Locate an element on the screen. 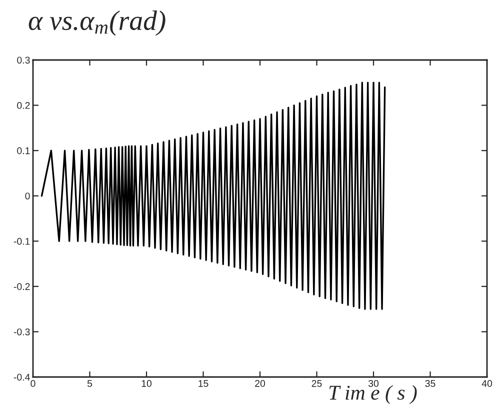 This screenshot has height=405, width=497. y-tick-label: -0.4 is located at coordinates (22, 377).